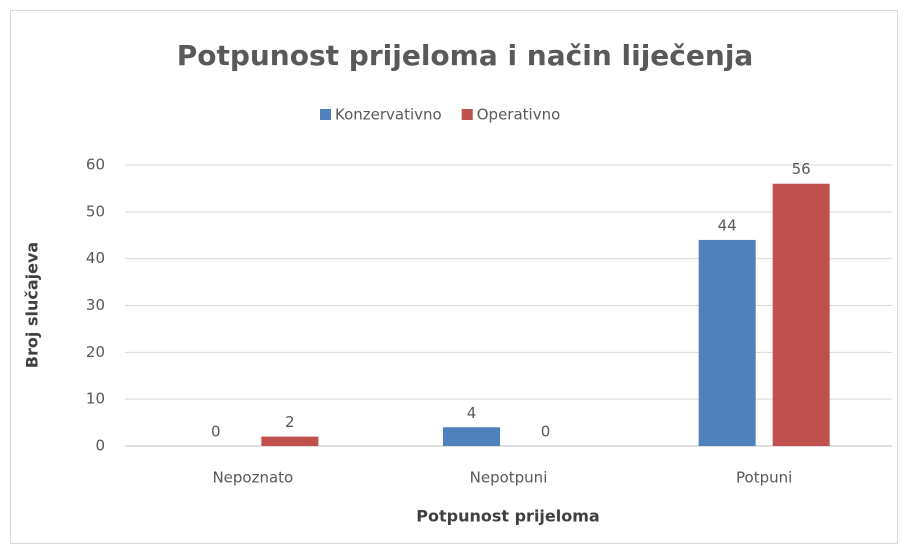  Describe the element at coordinates (388, 115) in the screenshot. I see `legend-label: Konzervativno` at that location.